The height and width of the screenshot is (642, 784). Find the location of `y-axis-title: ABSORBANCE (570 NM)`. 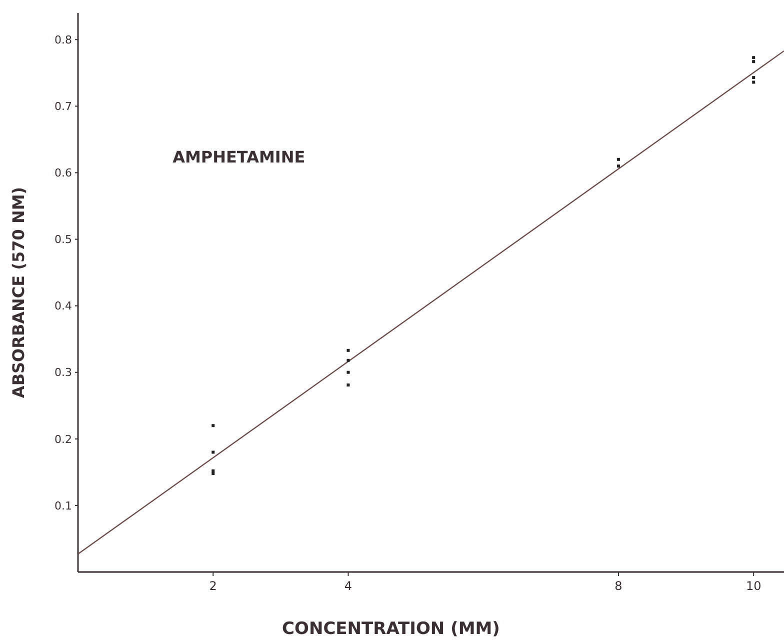

y-axis-title: ABSORBANCE (570 NM) is located at coordinates (18, 292).